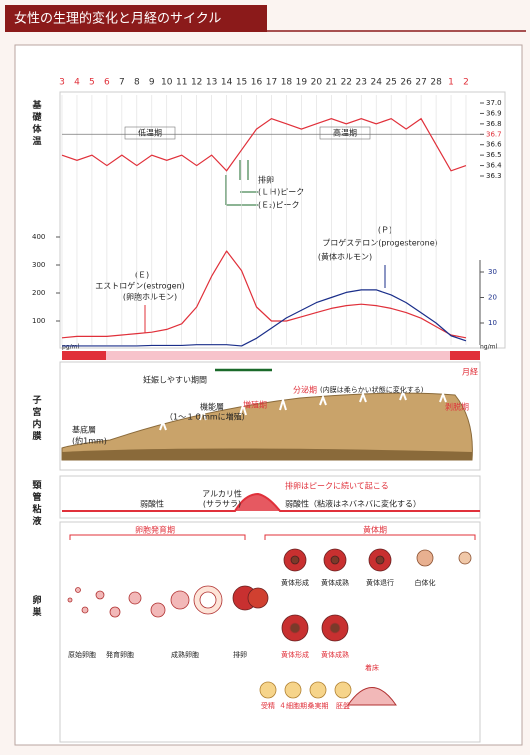 This screenshot has width=530, height=755. I want to click on day-label: 19, so click(302, 83).